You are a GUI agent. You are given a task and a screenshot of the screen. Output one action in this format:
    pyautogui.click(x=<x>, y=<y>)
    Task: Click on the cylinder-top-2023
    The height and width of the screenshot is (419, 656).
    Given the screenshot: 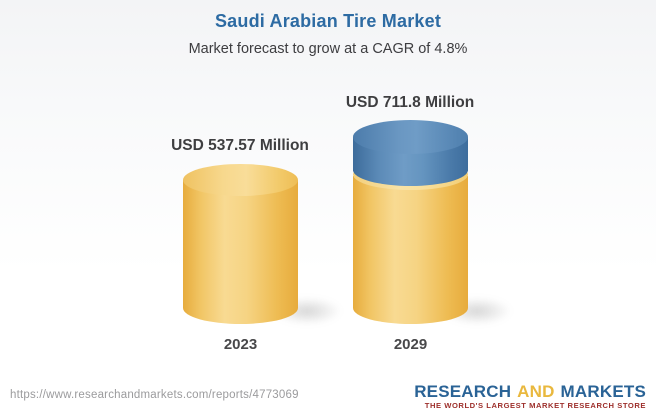 What is the action you would take?
    pyautogui.click(x=240, y=180)
    